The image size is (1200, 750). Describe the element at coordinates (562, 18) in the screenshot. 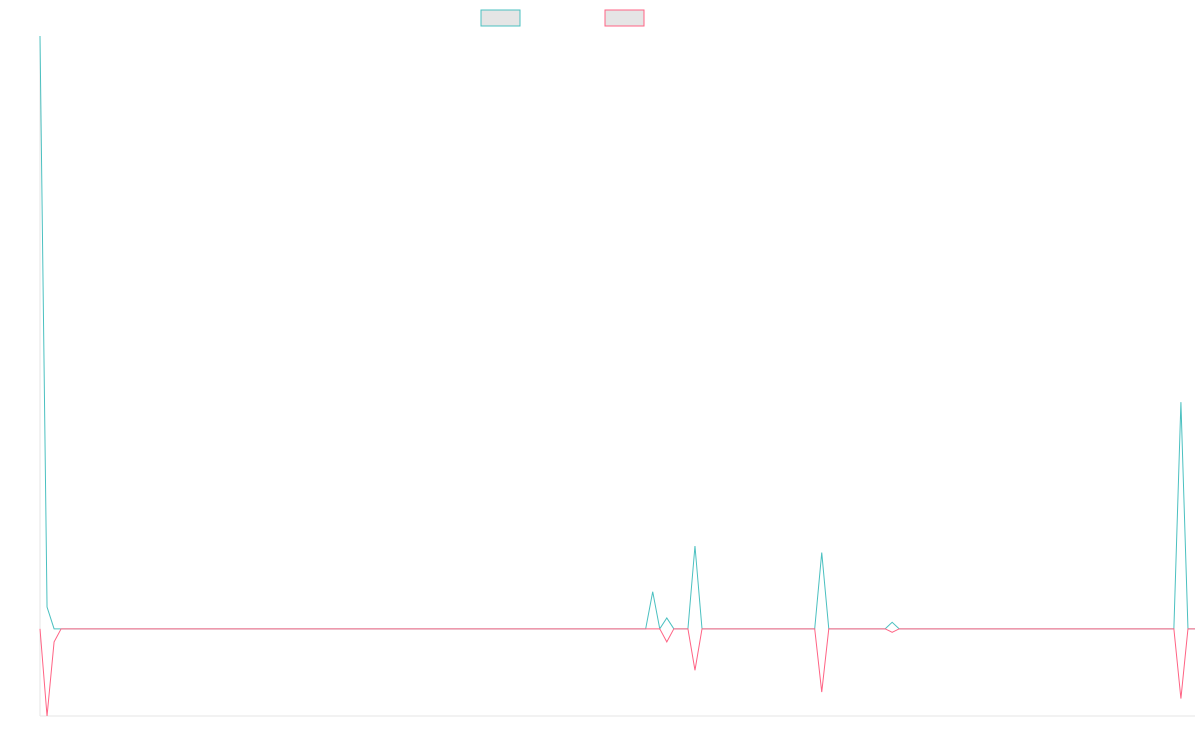

I see `legend` at that location.